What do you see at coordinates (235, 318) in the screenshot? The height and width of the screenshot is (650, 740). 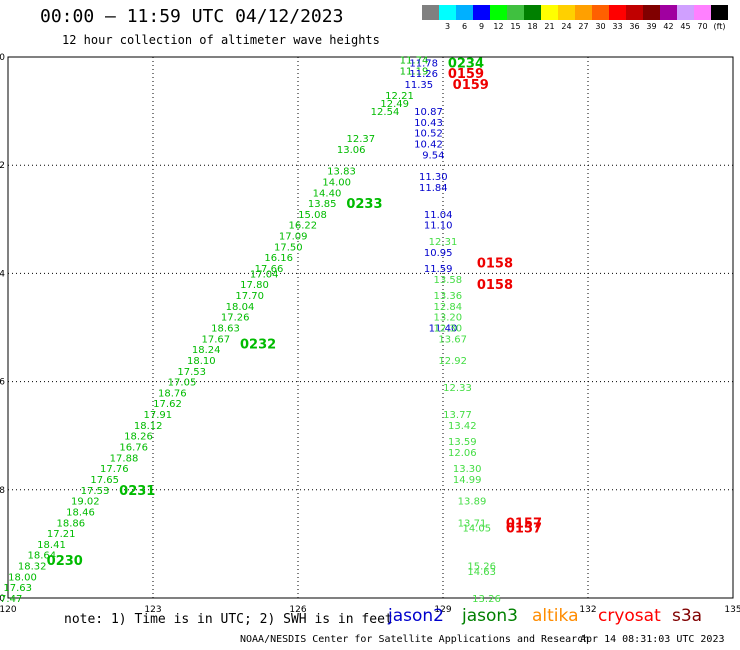 I see `swh-point-label: 17.26` at bounding box center [235, 318].